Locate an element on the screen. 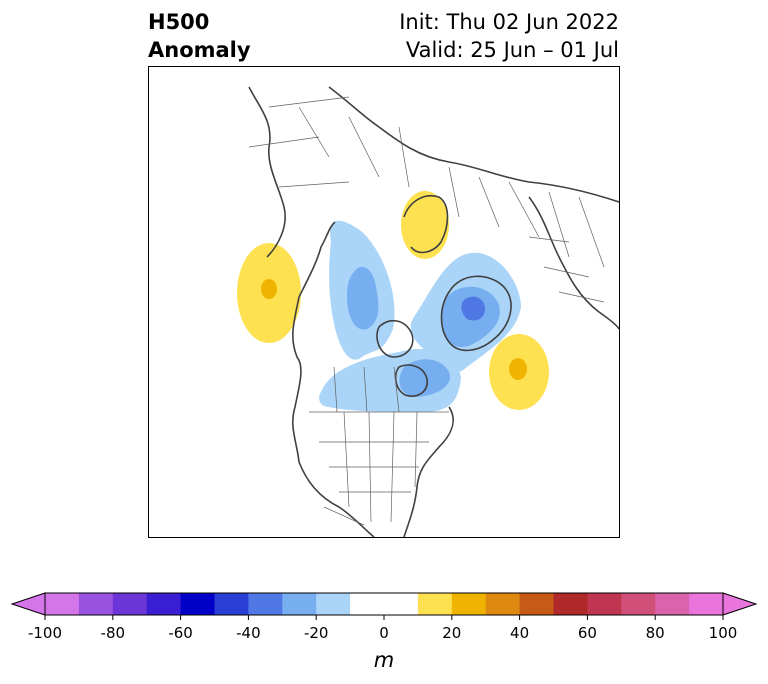 The image size is (768, 684). coast-greenland is located at coordinates (476, 313).